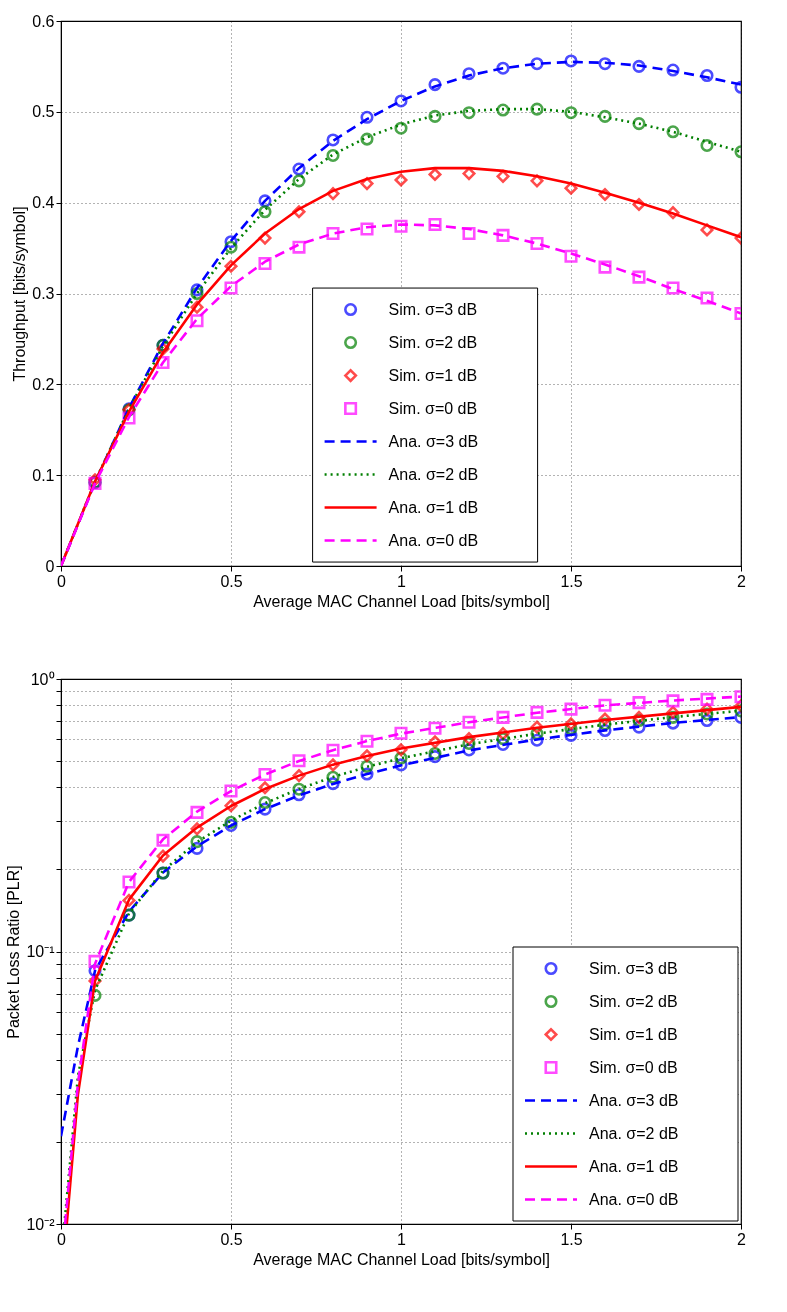 This screenshot has width=787, height=1312. What do you see at coordinates (20, 294) in the screenshot?
I see `y-axis-title: Throughput [bits/symbol]` at bounding box center [20, 294].